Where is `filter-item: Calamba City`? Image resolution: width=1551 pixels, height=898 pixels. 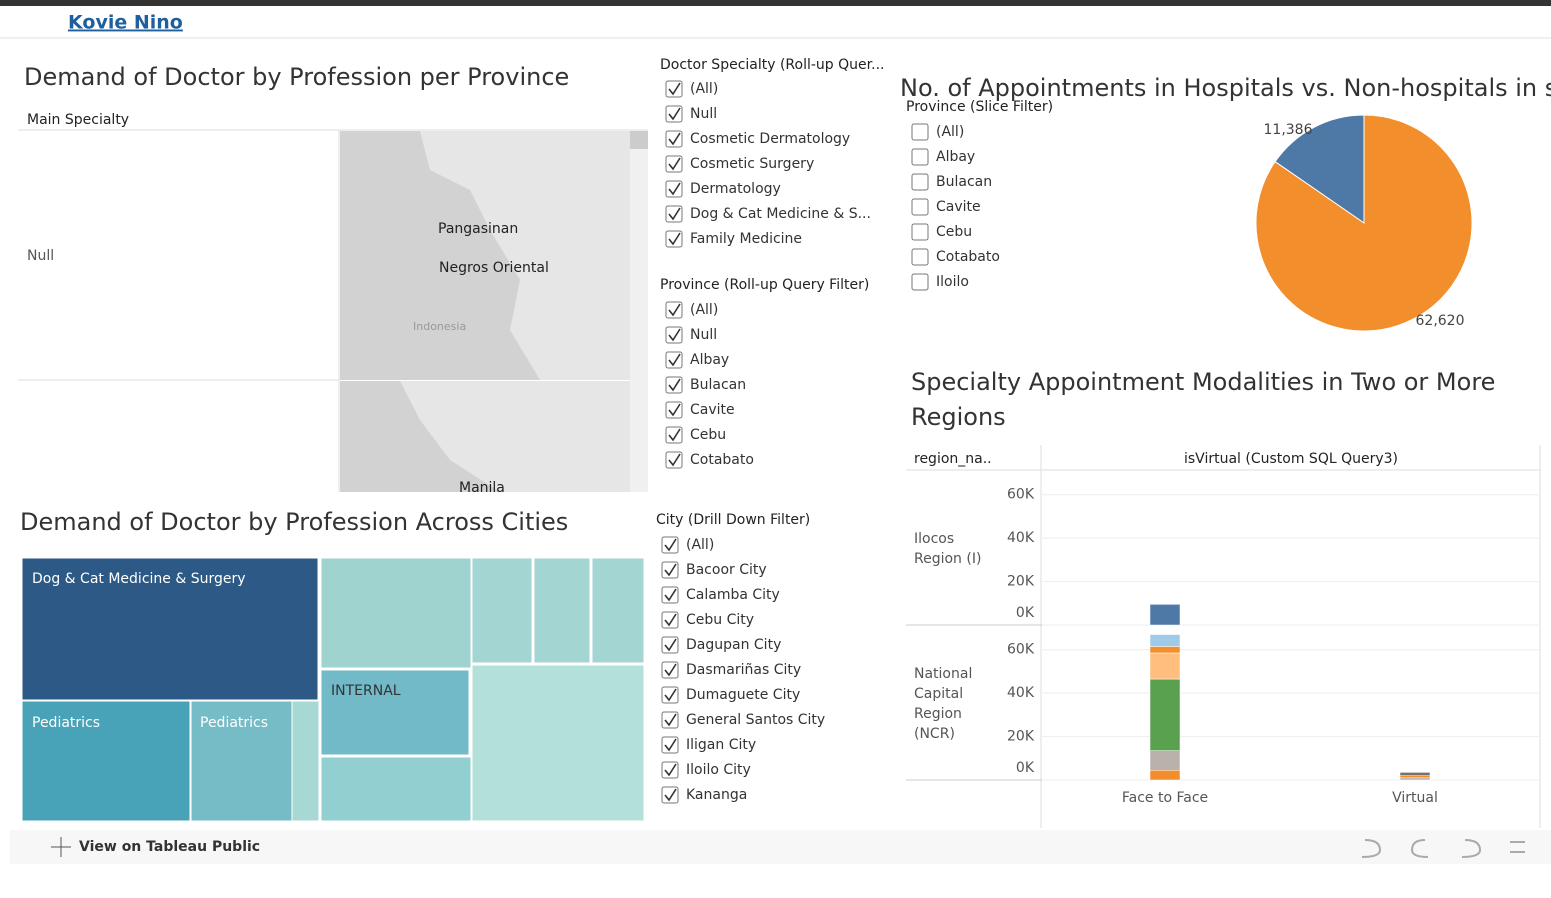 filter-item: Calamba City is located at coordinates (733, 595).